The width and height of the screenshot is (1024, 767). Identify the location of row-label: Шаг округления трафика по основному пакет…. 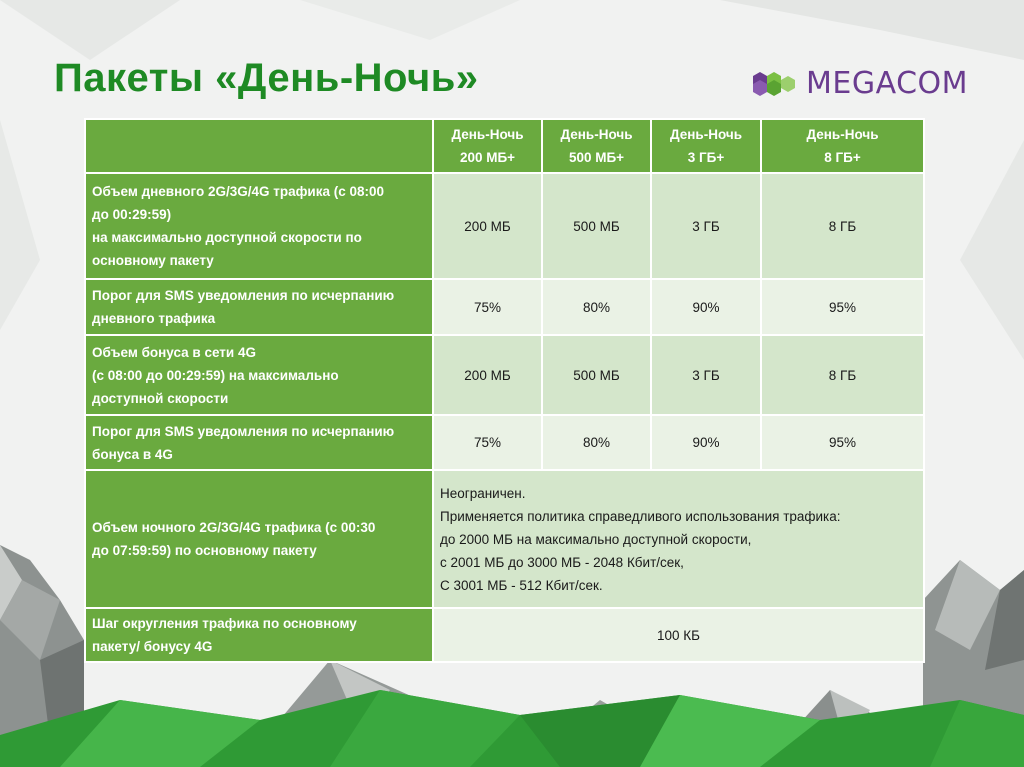
(259, 635).